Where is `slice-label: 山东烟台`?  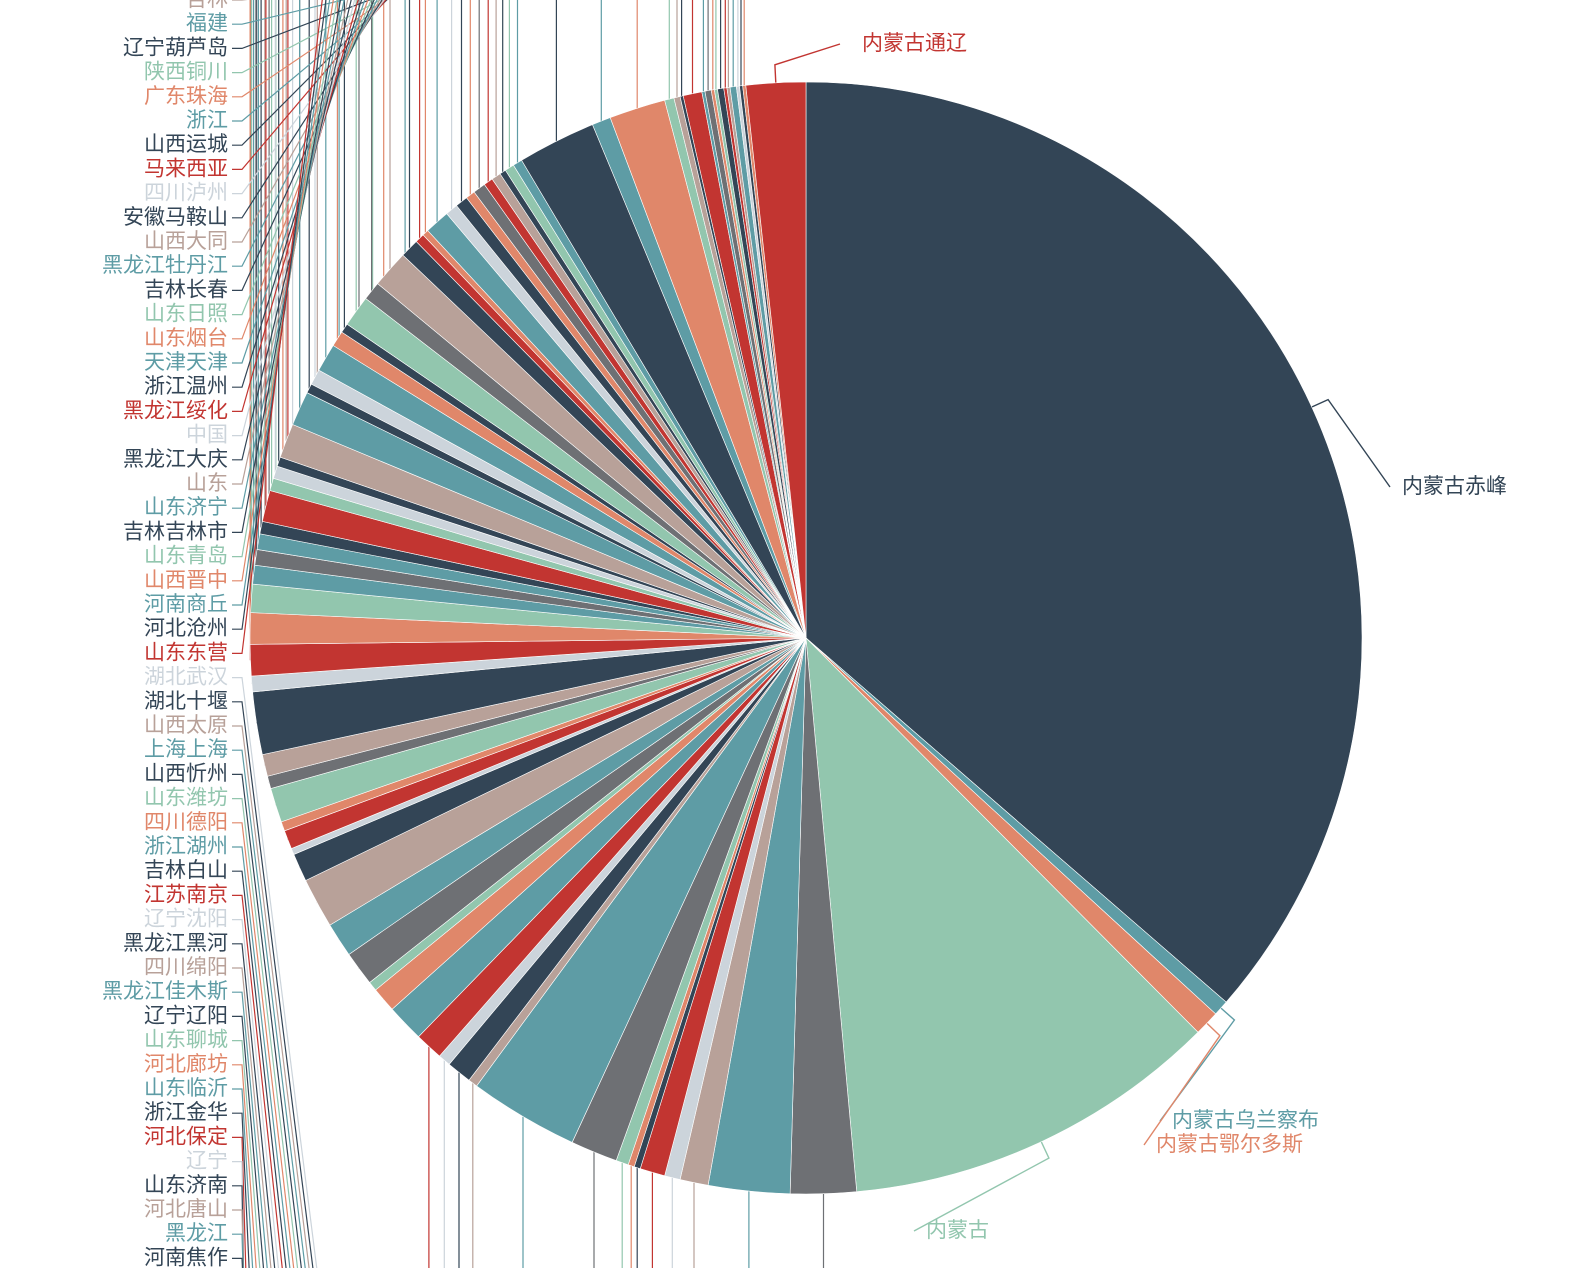
slice-label: 山东烟台 is located at coordinates (186, 338).